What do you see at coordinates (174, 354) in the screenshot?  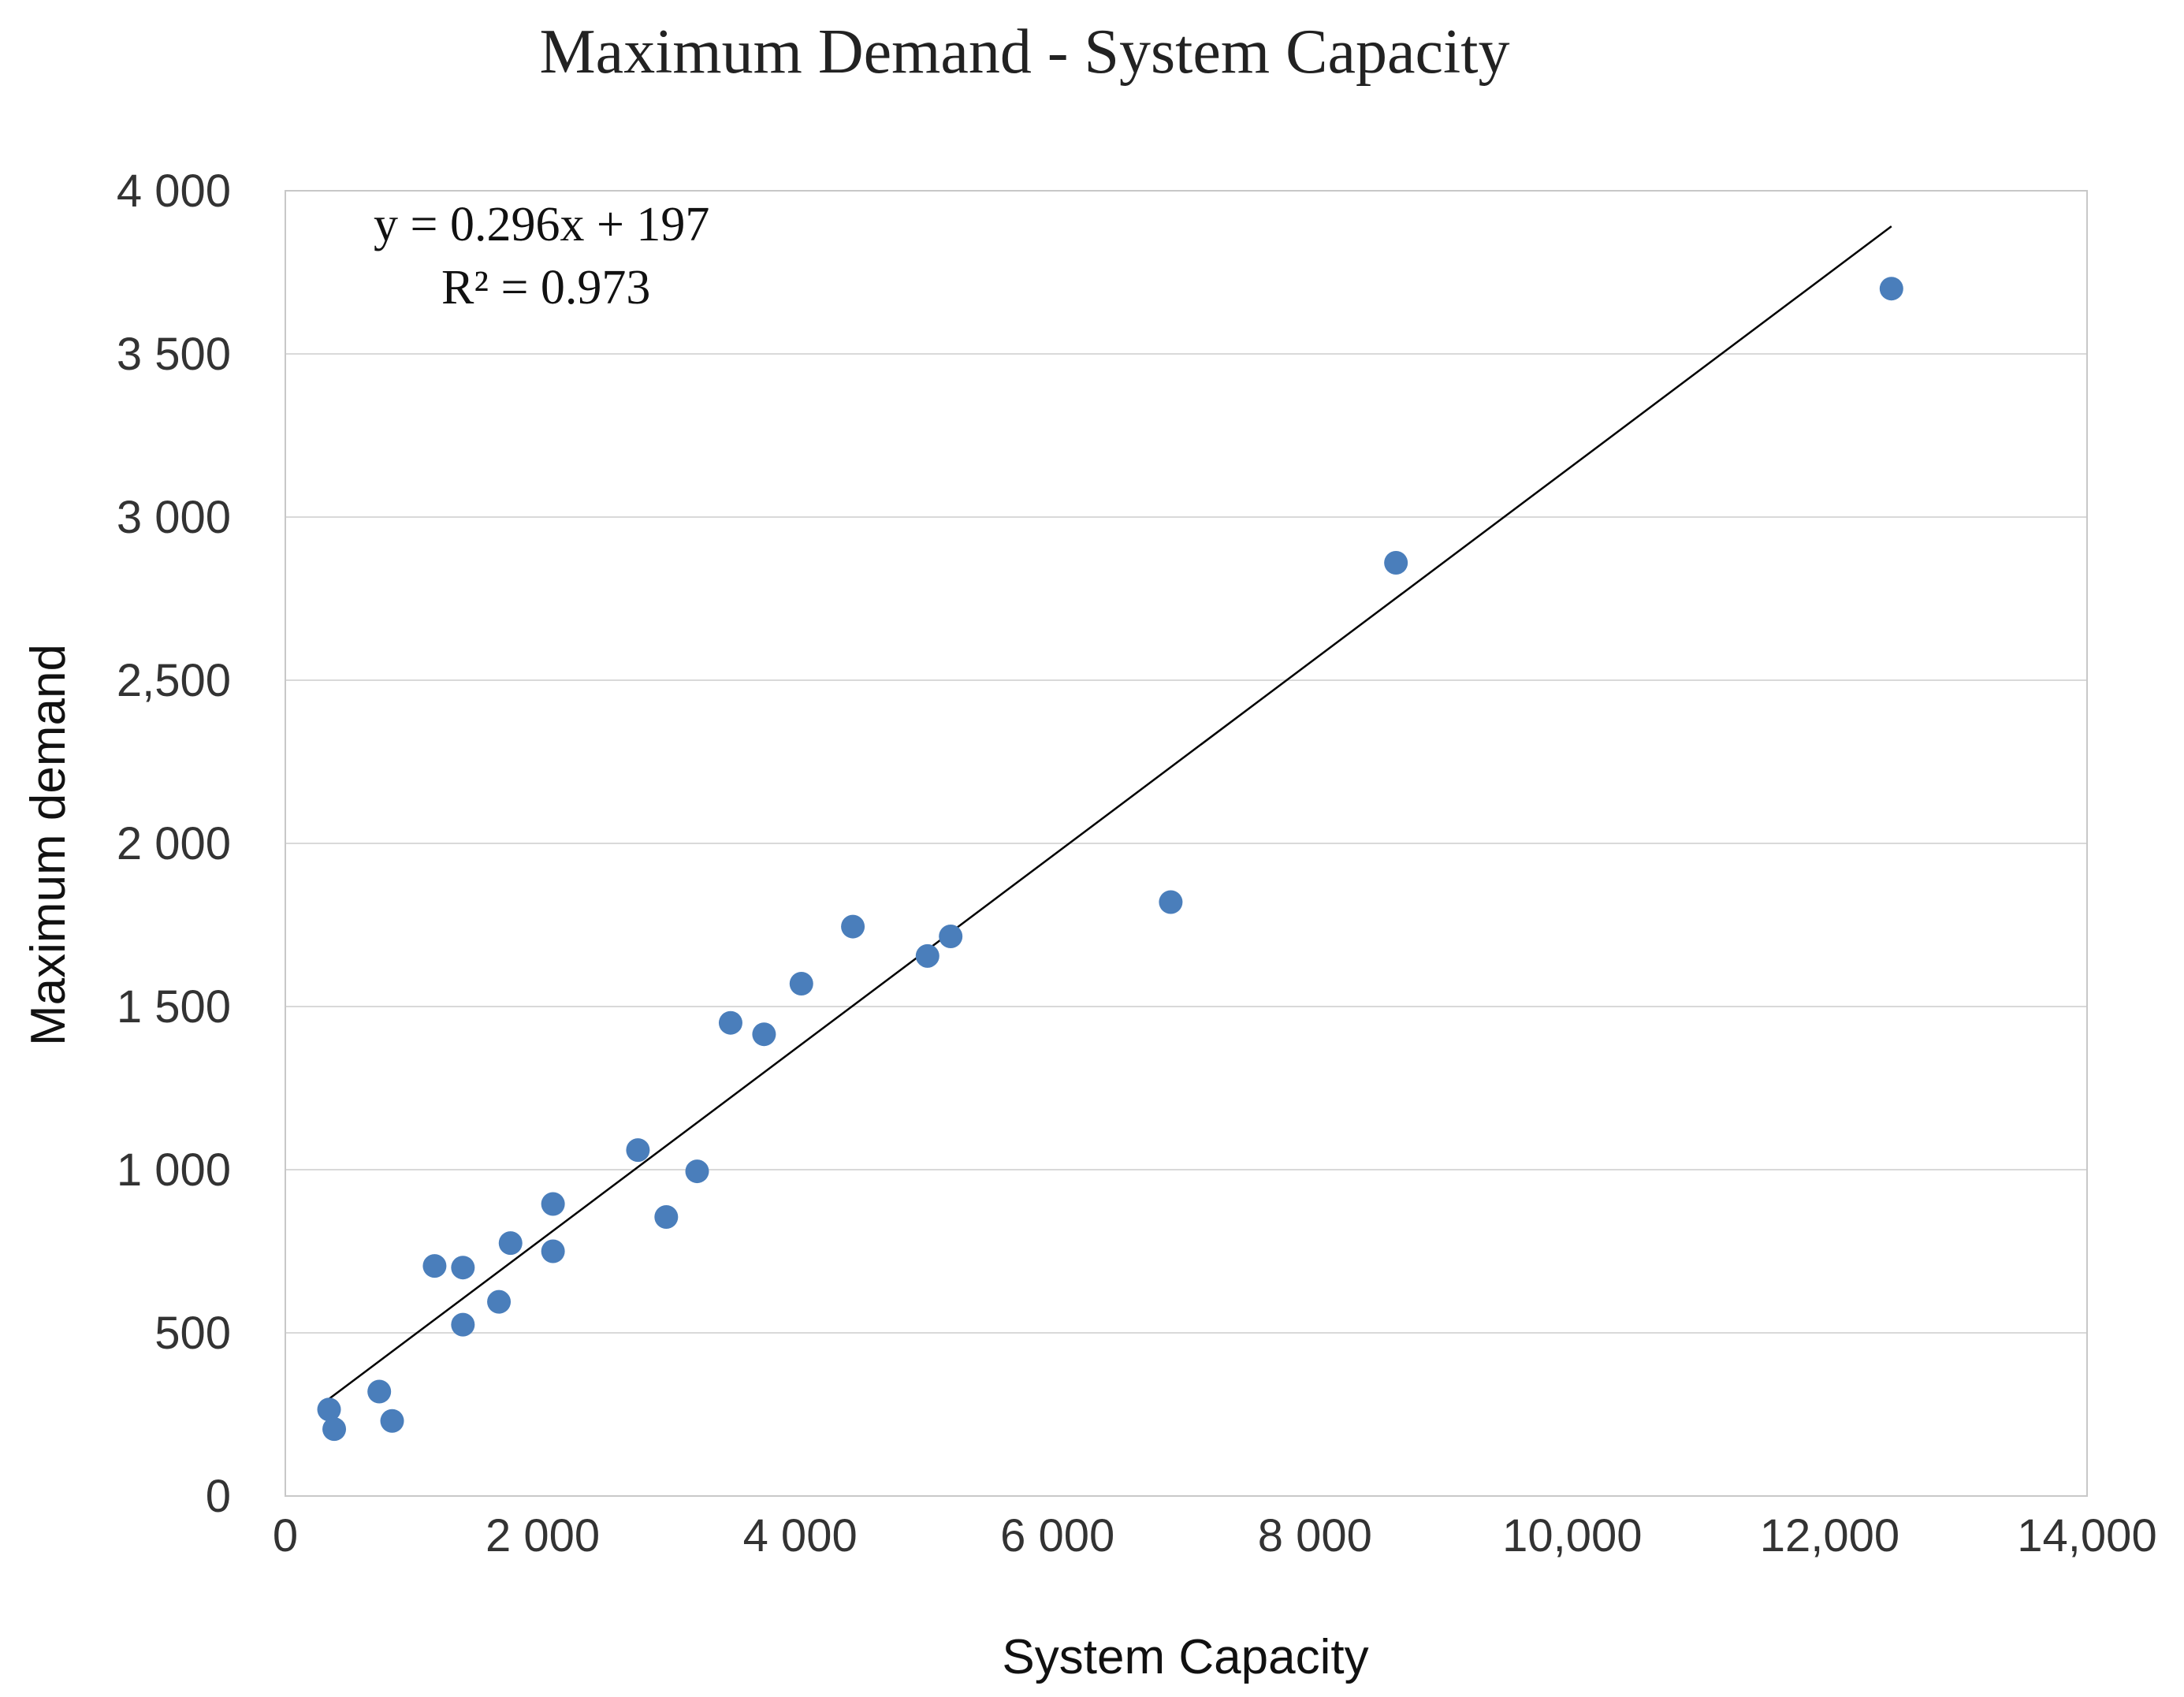 I see `y-tick-label: 3 500` at bounding box center [174, 354].